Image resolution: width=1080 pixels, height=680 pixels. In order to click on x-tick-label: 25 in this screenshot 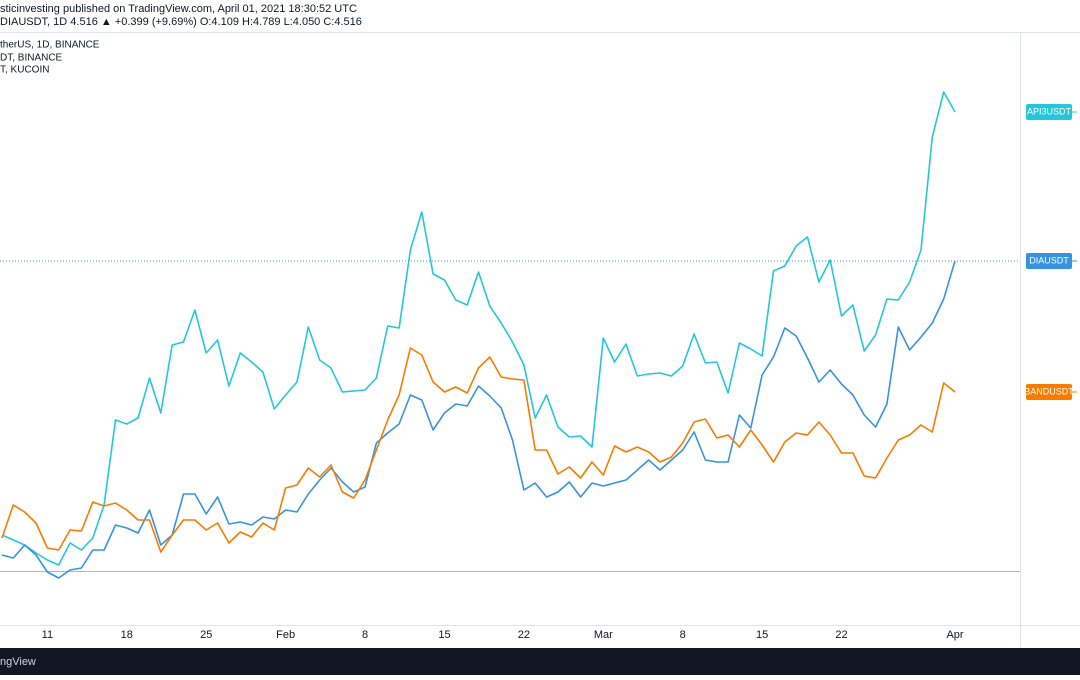, I will do `click(206, 635)`.